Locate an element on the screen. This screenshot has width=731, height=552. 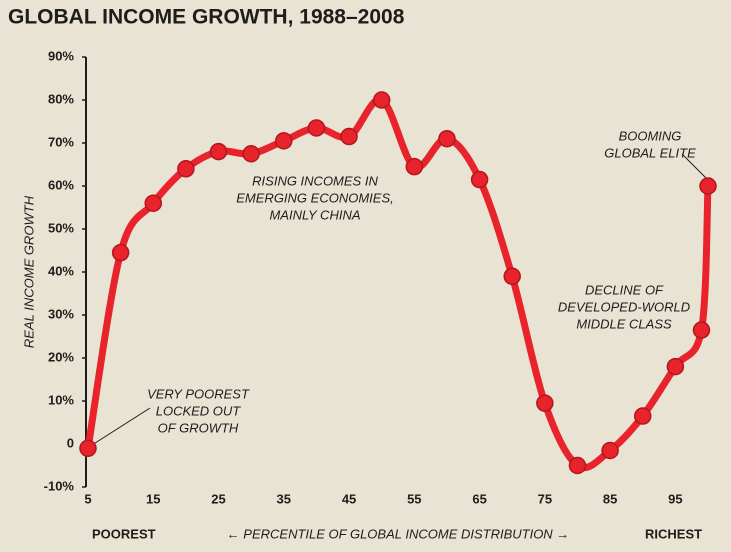
x-right-label: RICHEST is located at coordinates (673, 533).